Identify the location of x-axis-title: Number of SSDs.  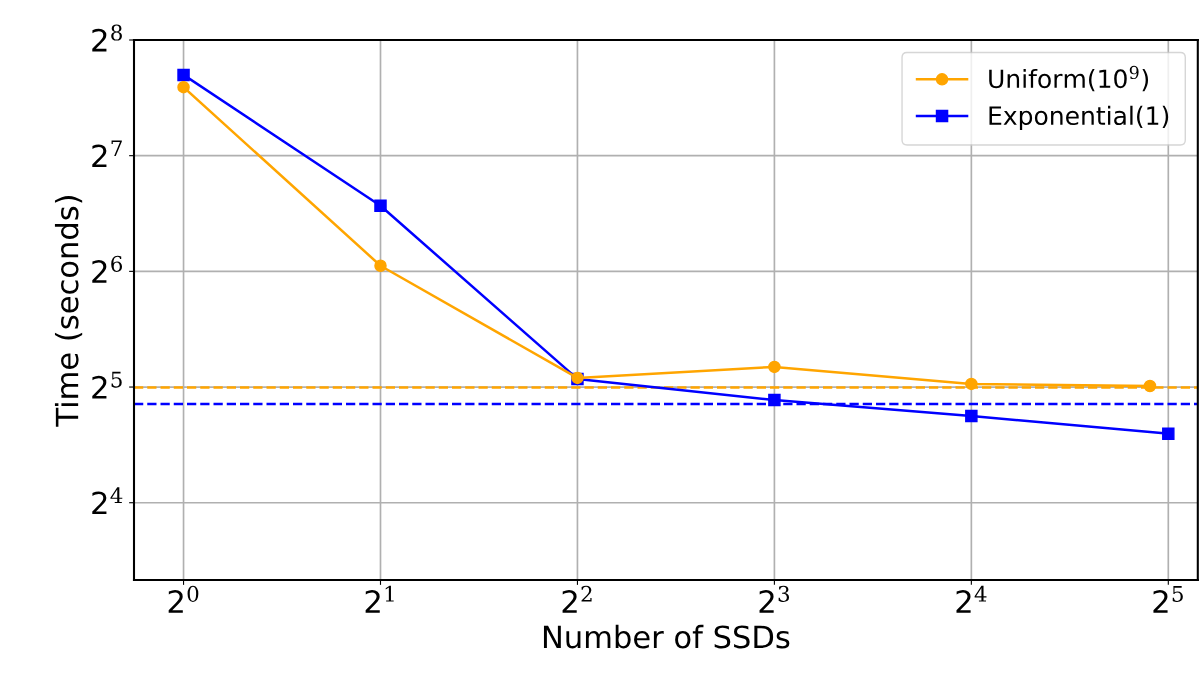
(666, 636).